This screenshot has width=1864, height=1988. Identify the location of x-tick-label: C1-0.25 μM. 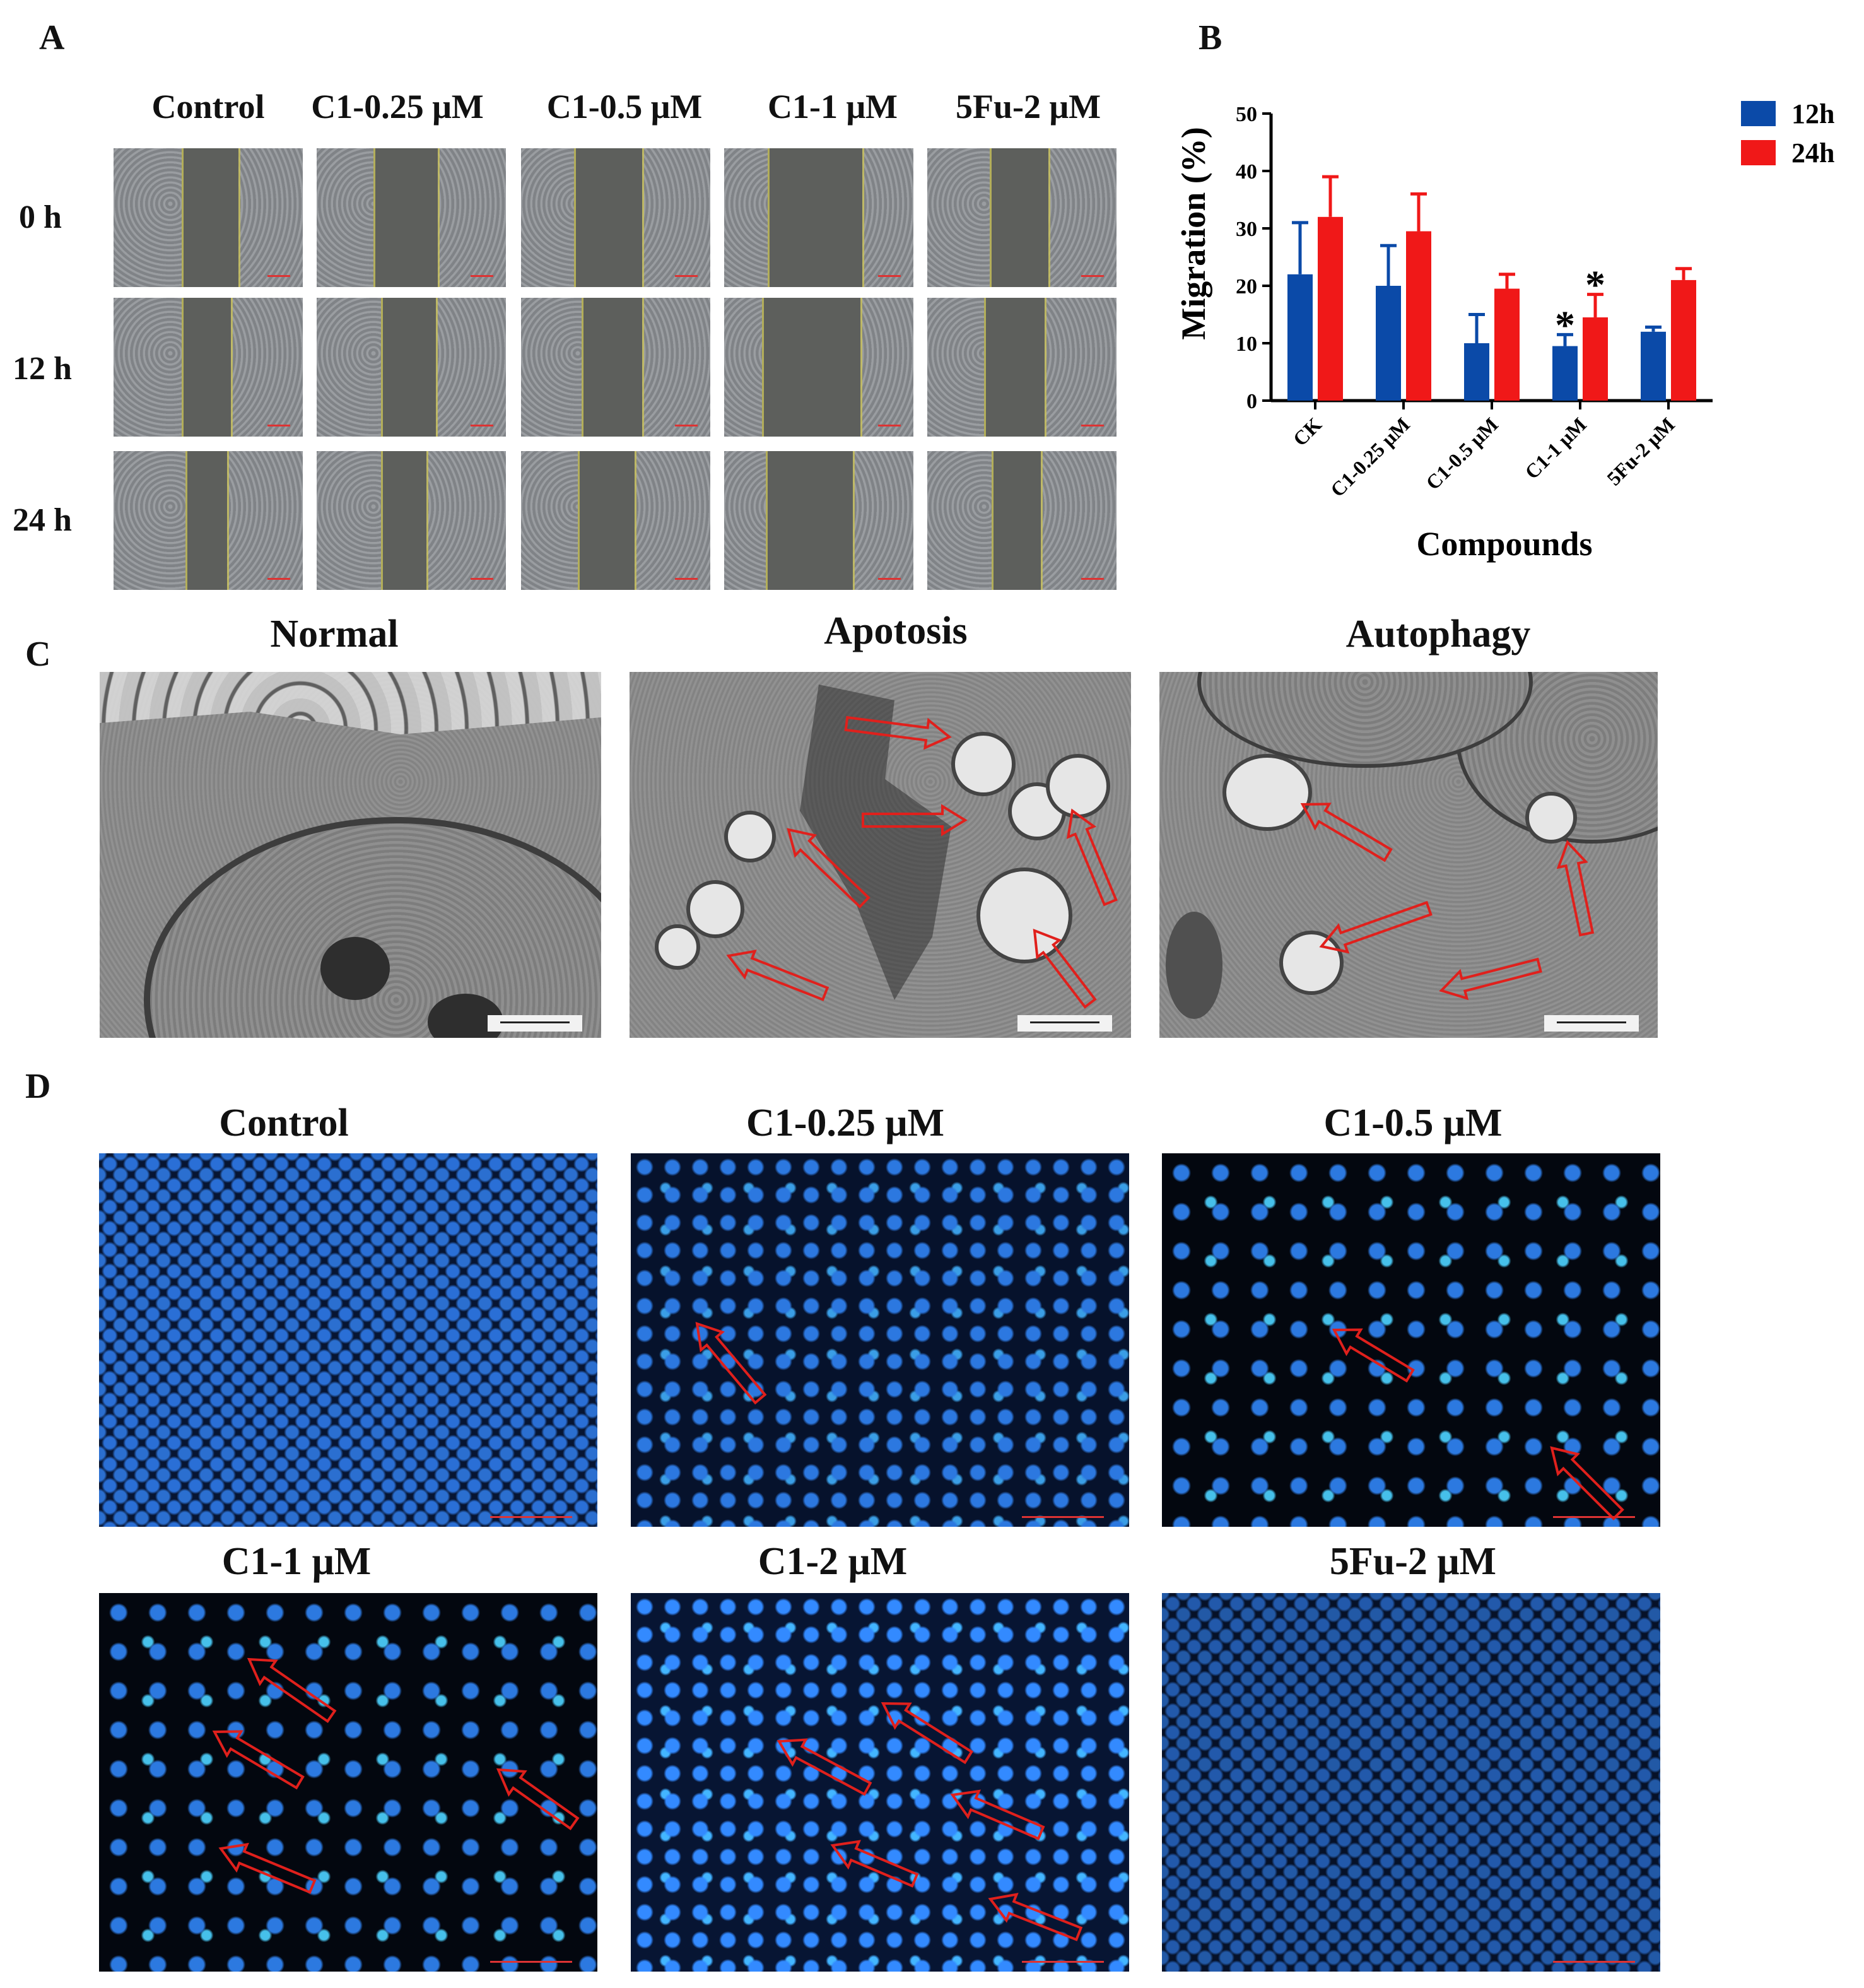
(1370, 457).